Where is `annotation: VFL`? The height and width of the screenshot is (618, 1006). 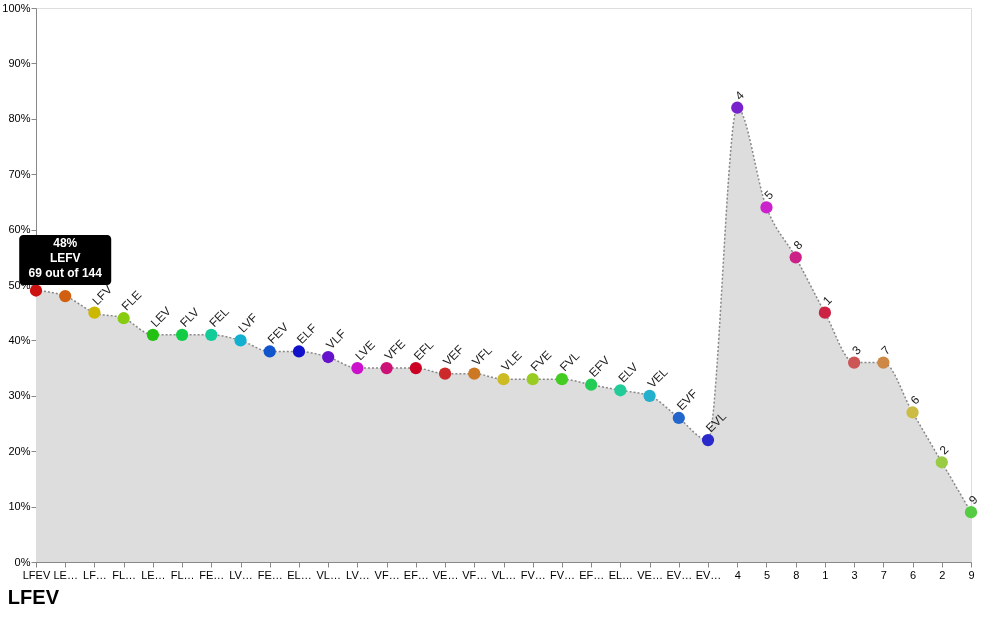
annotation: VFL is located at coordinates (482, 356).